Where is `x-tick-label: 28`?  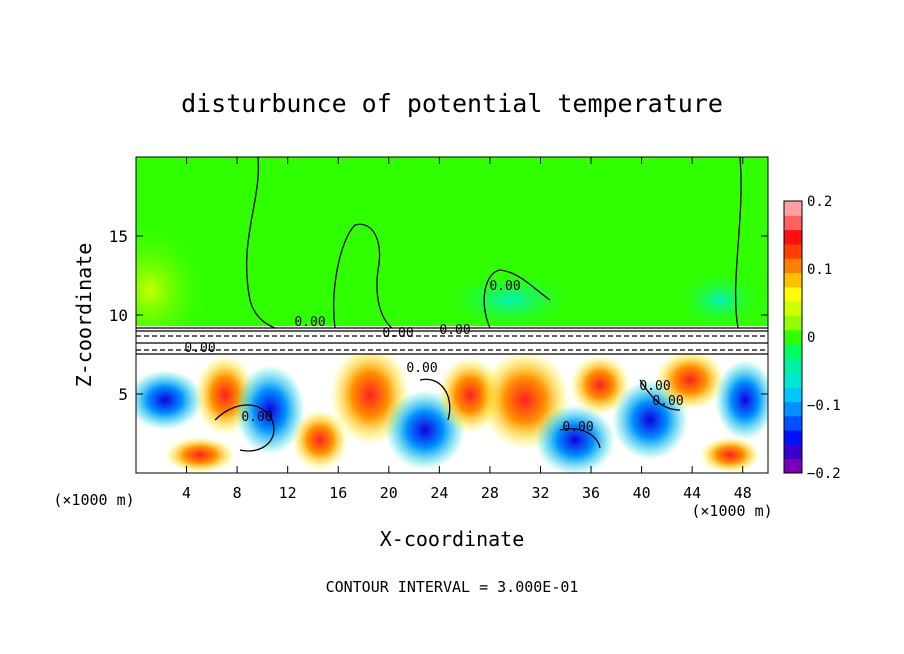
x-tick-label: 28 is located at coordinates (490, 493).